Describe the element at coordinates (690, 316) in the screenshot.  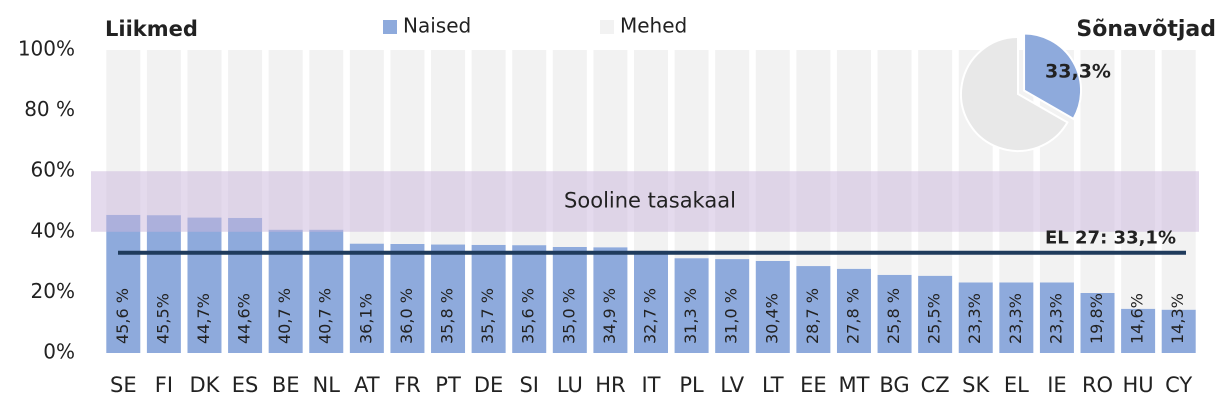
I see `value-label: 31,3 %` at that location.